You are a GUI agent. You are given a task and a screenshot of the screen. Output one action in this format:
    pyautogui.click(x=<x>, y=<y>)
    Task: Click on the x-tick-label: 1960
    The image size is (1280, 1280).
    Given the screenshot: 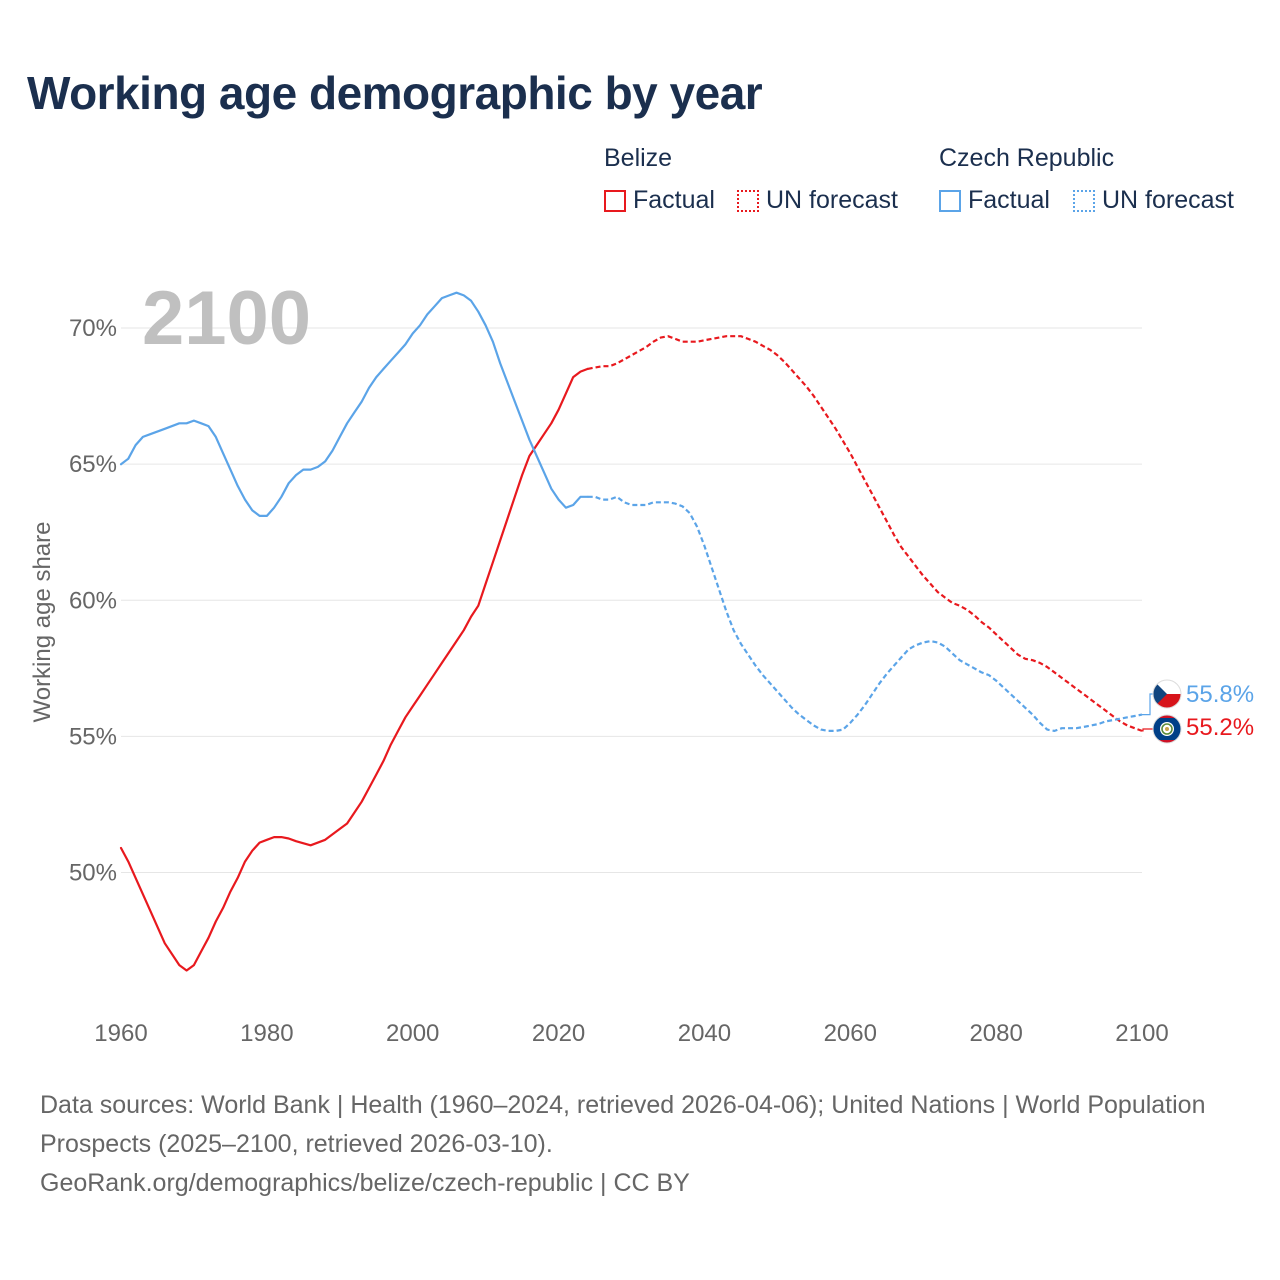 What is the action you would take?
    pyautogui.click(x=120, y=1033)
    